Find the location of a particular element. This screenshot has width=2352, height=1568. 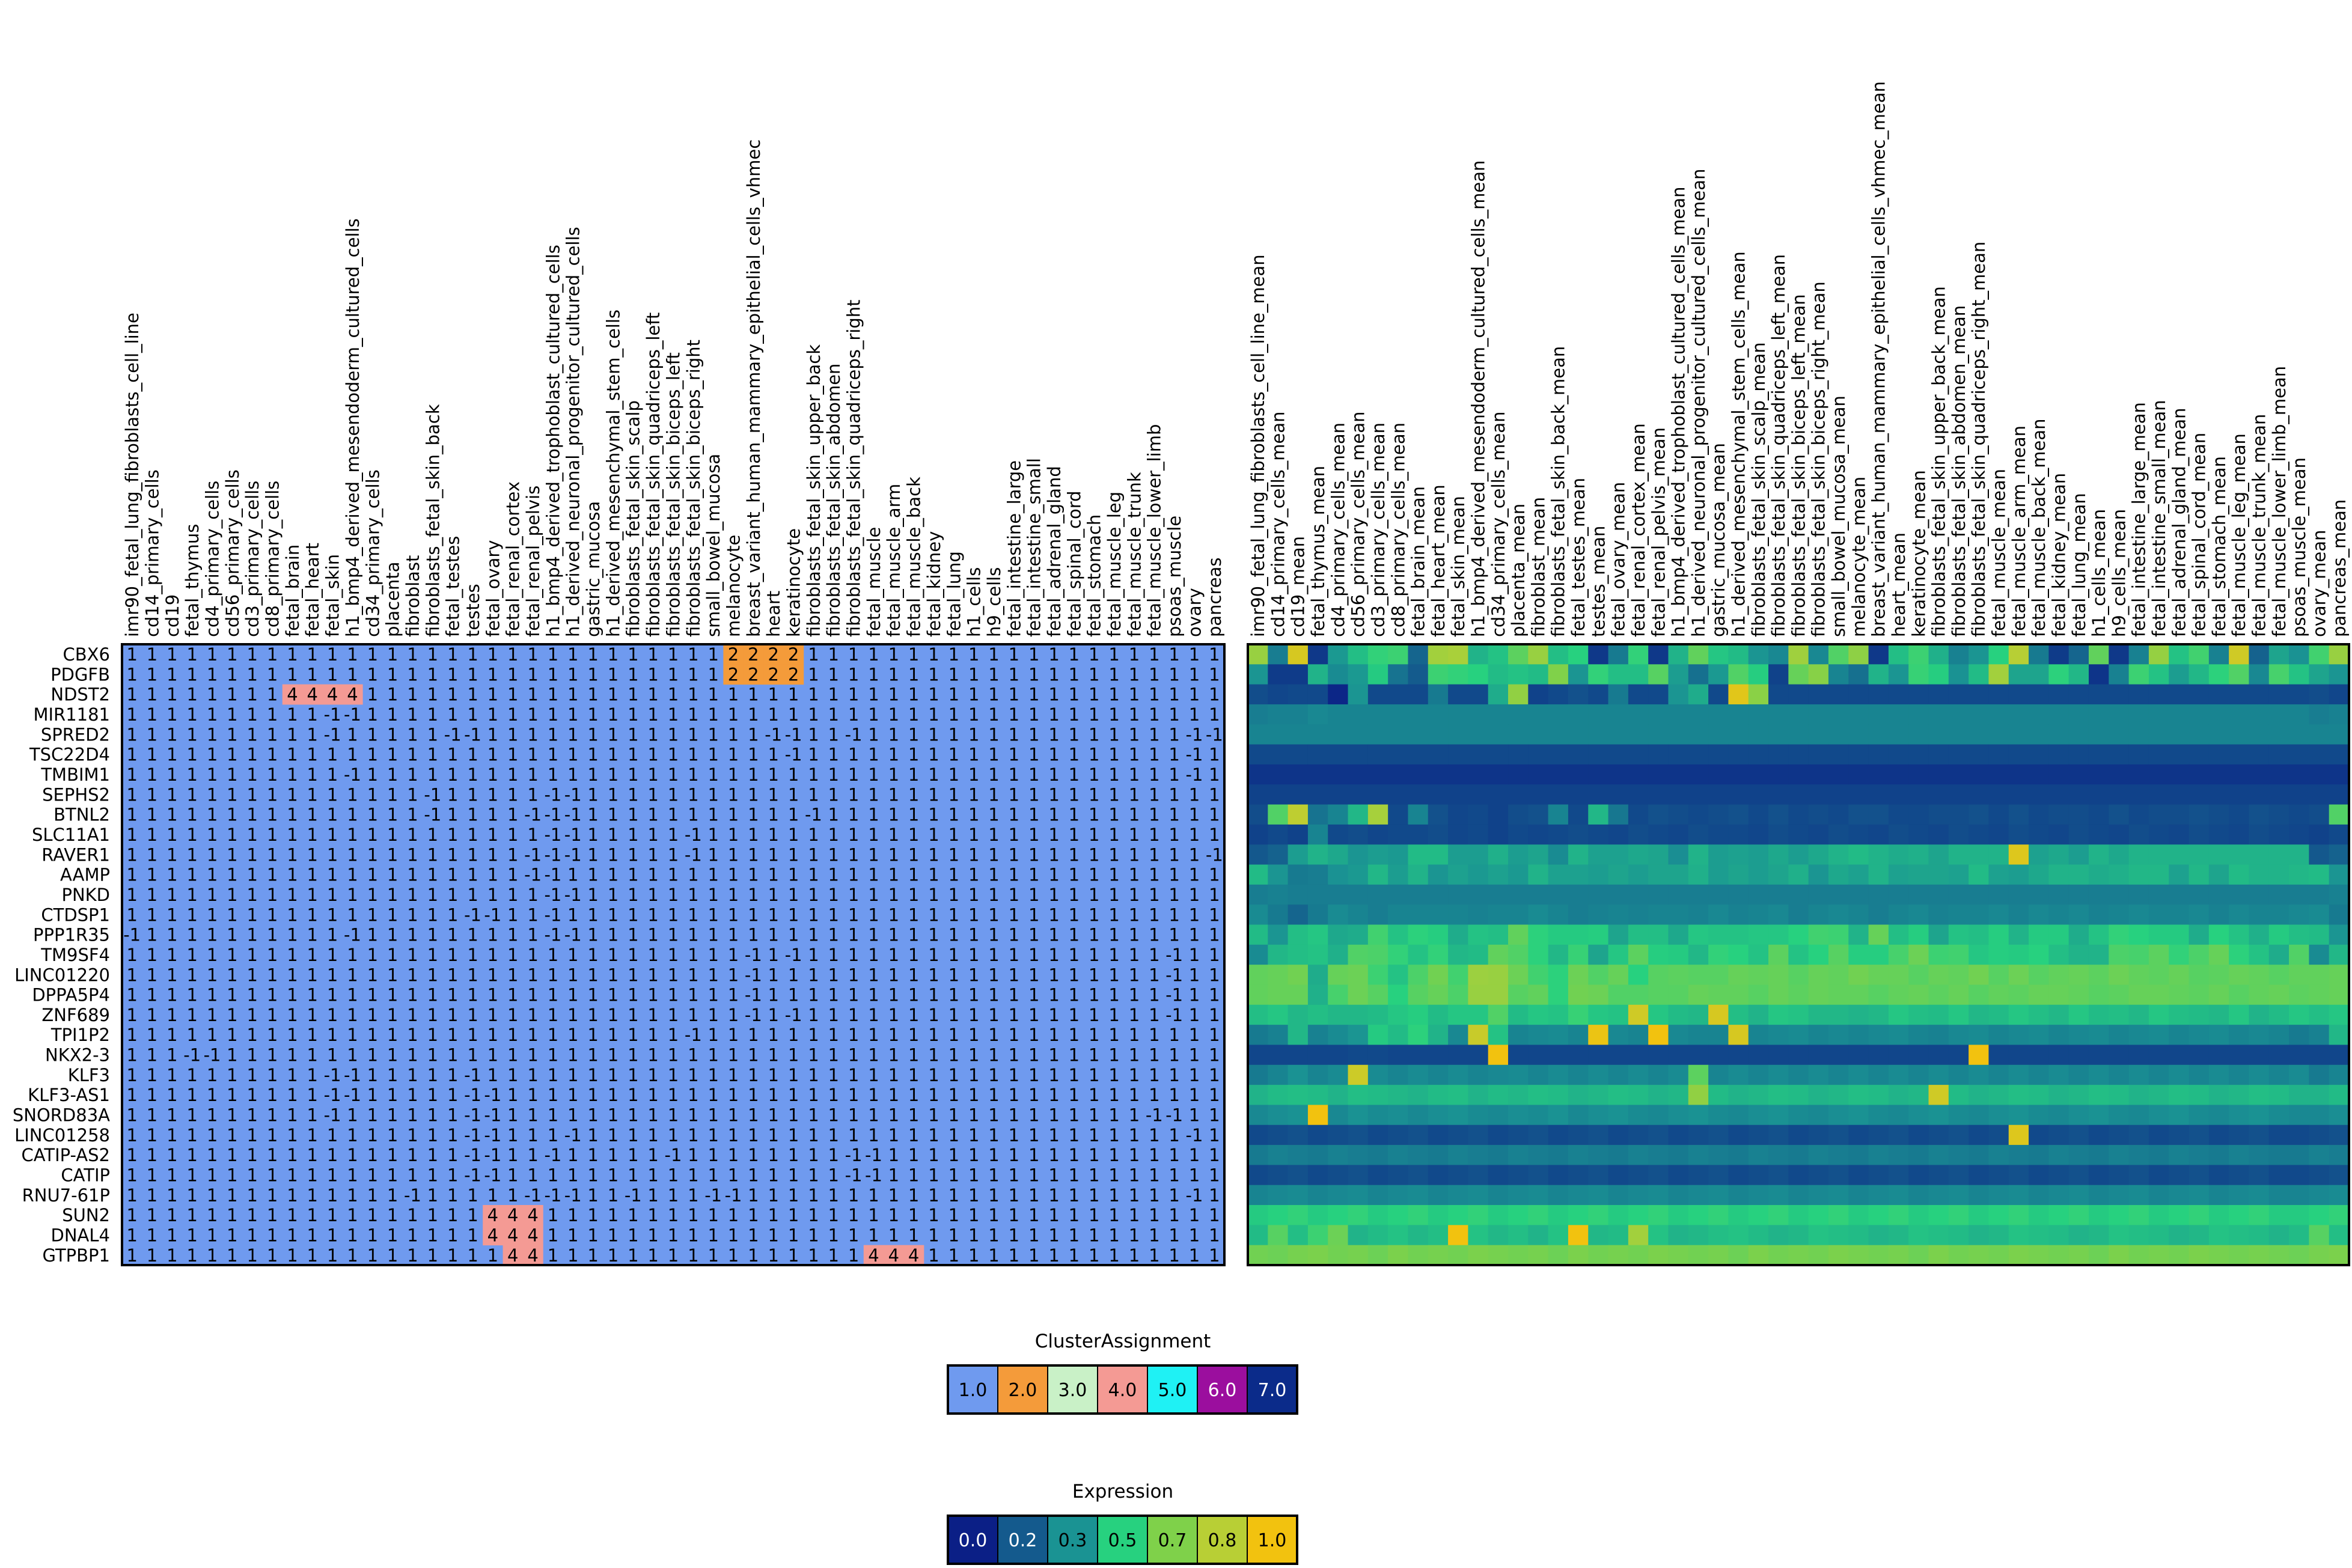

legend-swatch is located at coordinates (1173, 1539).